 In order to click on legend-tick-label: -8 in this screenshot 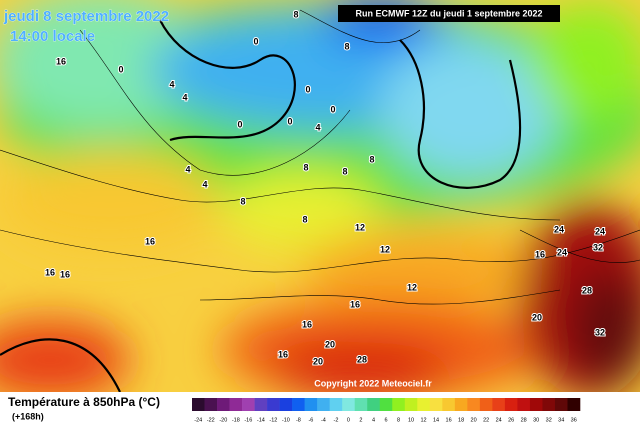, I will do `click(298, 420)`.